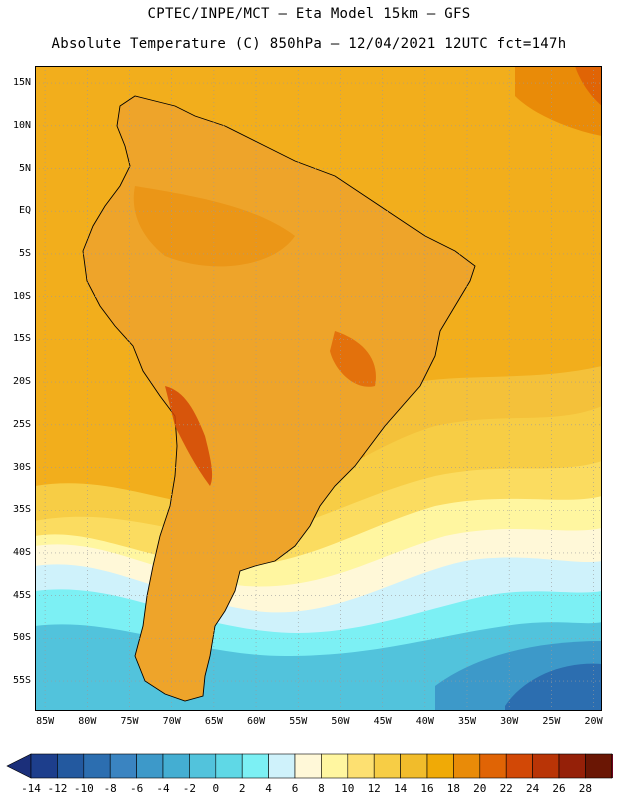  I want to click on latitude-tick-label: 15N, so click(21, 83).